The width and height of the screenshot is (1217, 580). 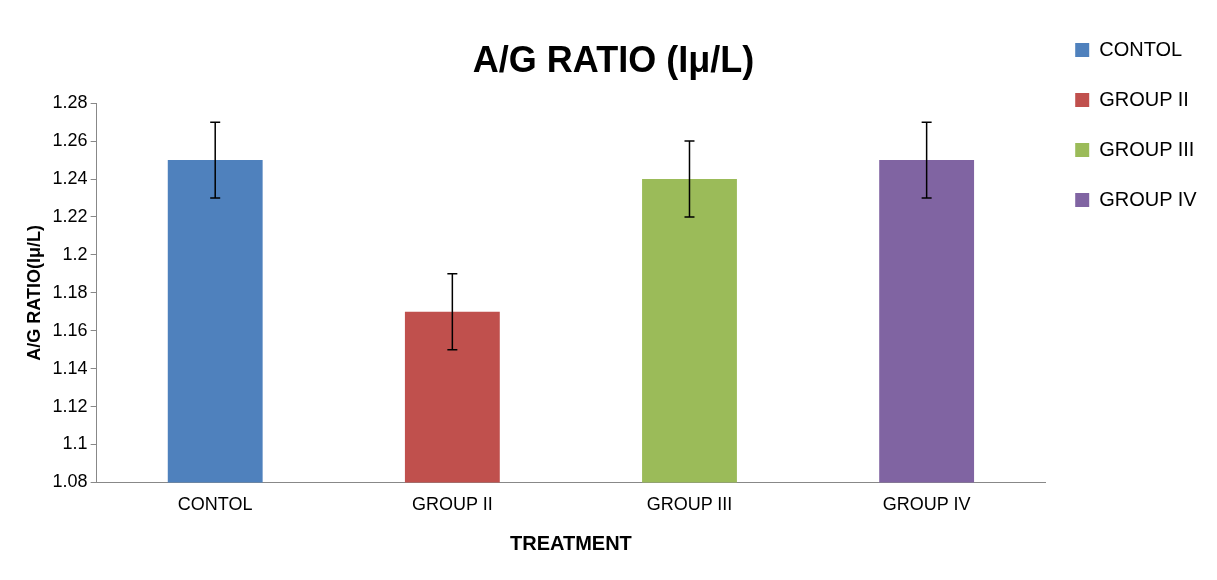 What do you see at coordinates (1147, 148) in the screenshot?
I see `legend-label: GROUP III` at bounding box center [1147, 148].